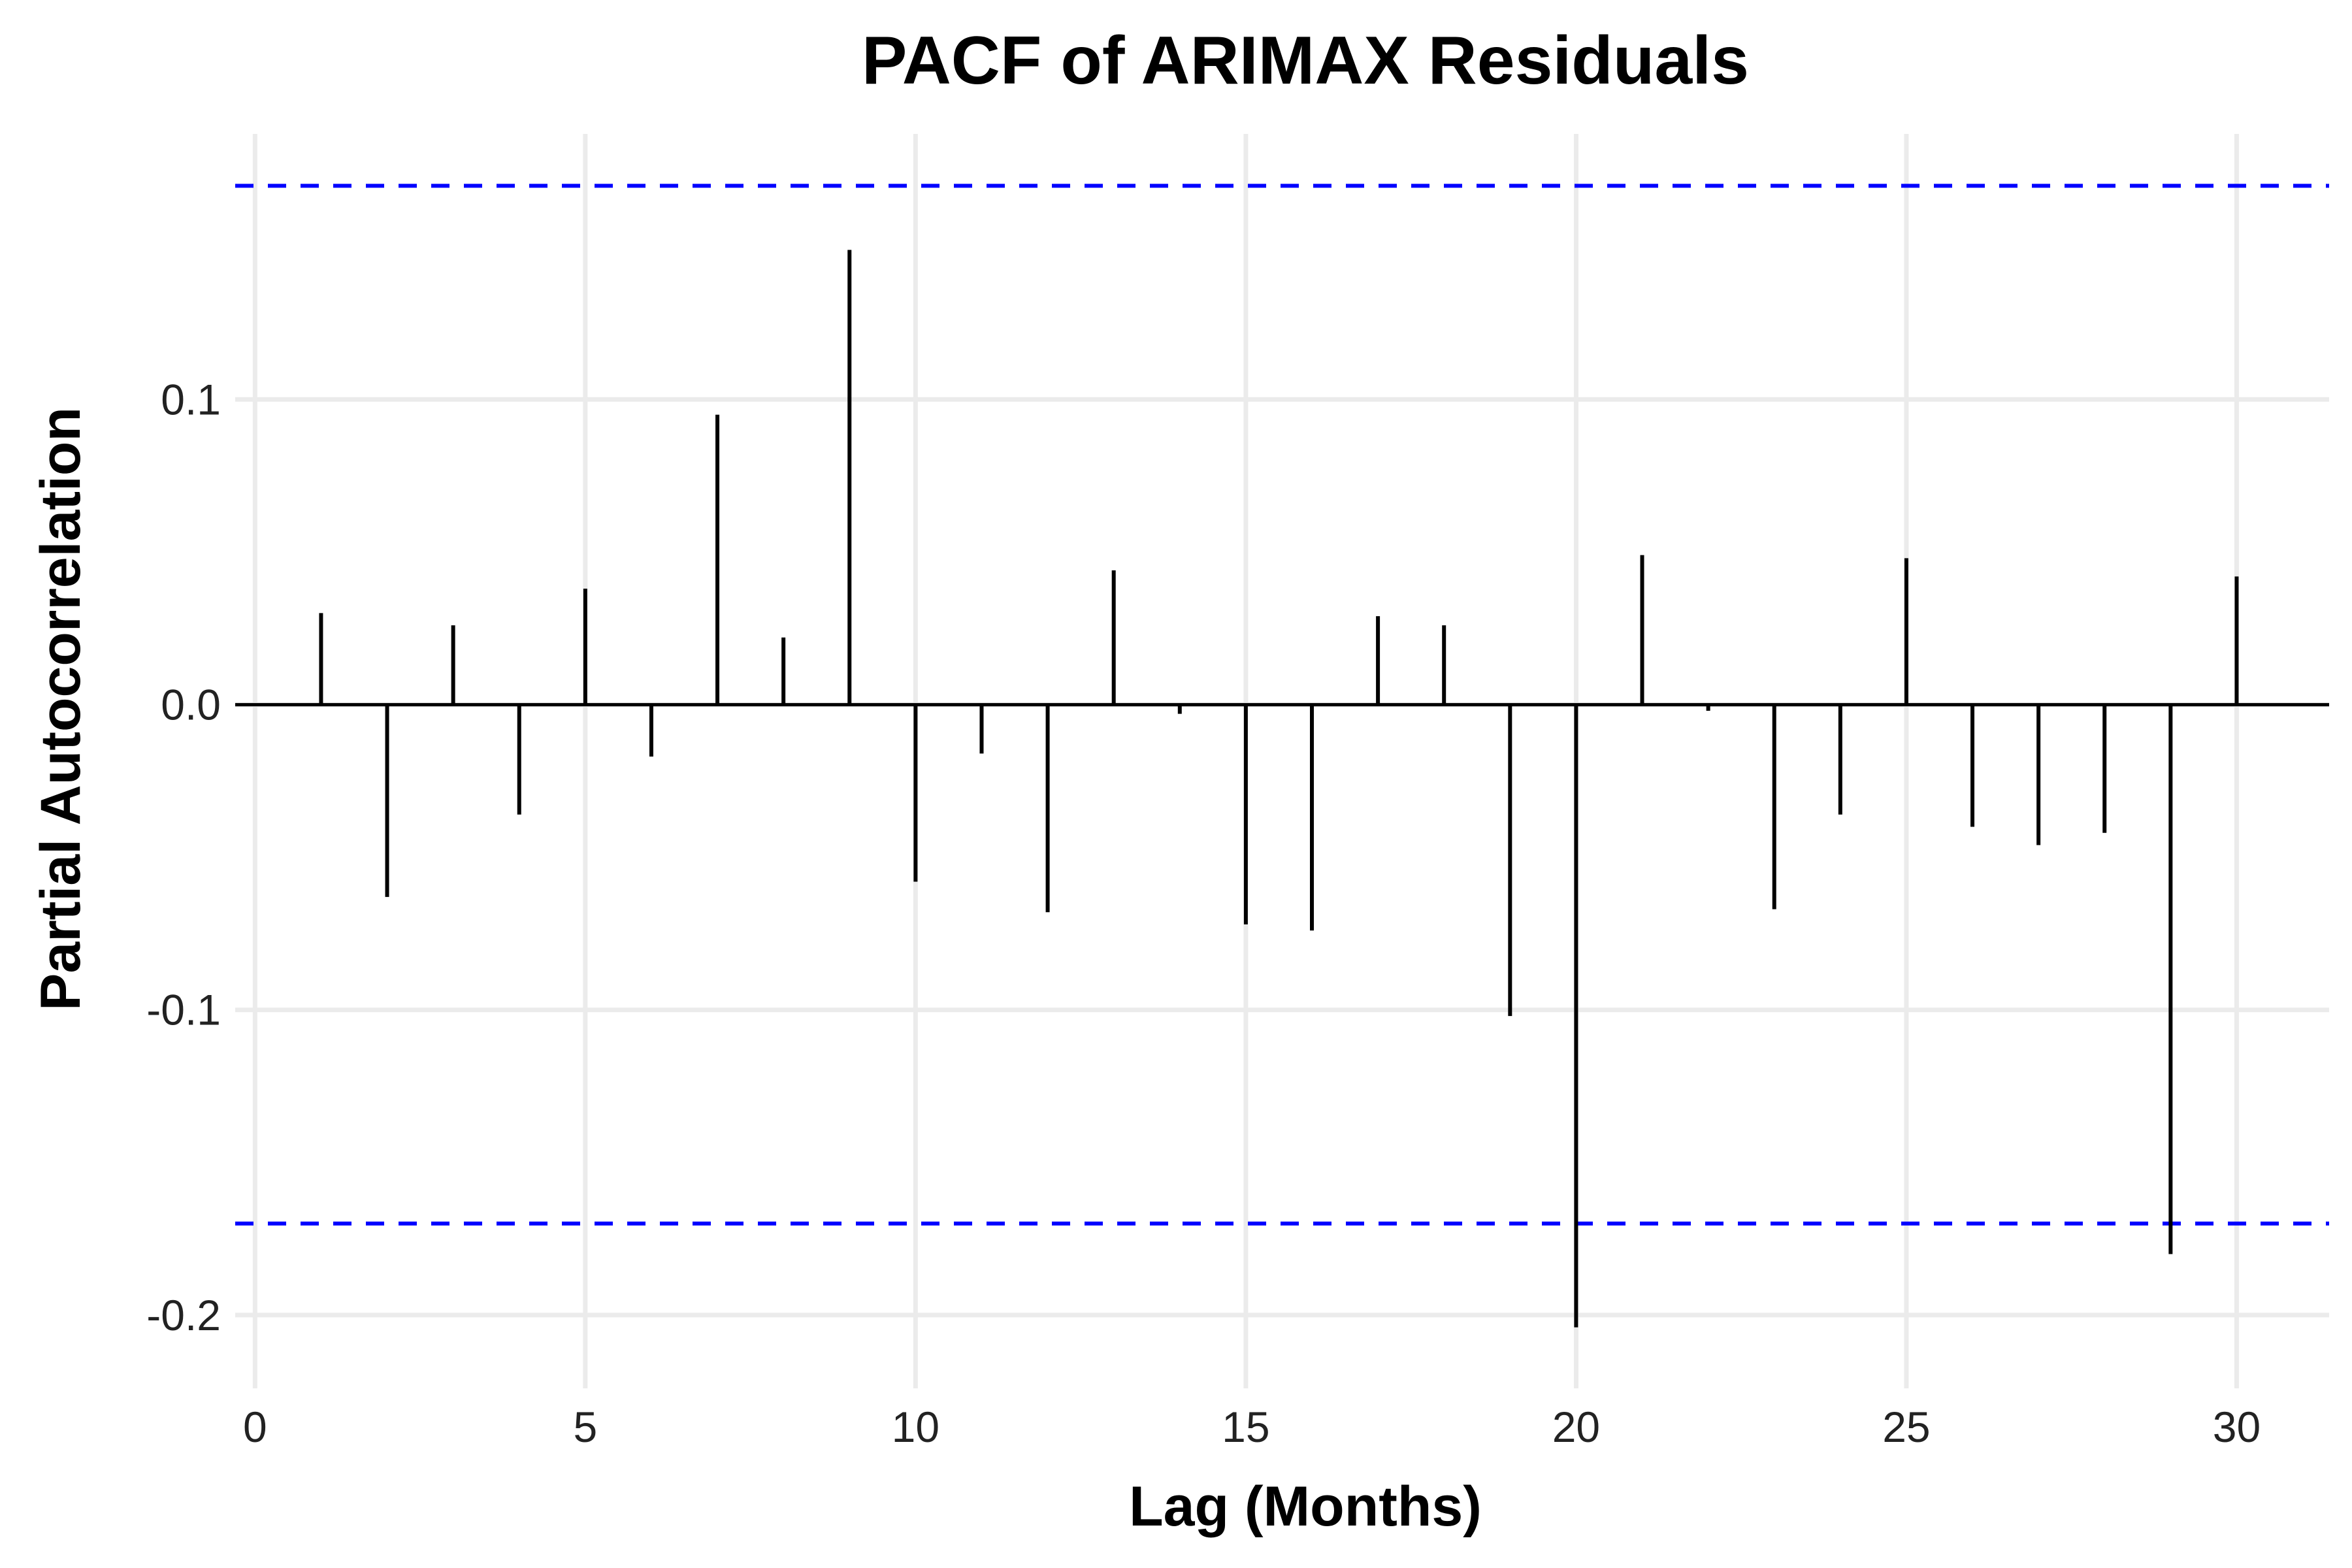 The width and height of the screenshot is (2352, 1568). I want to click on x-tick-label: 25, so click(1906, 1427).